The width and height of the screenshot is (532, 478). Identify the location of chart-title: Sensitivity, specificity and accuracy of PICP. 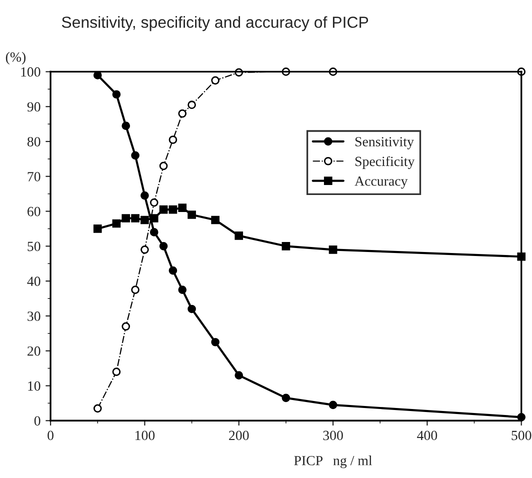
(215, 24).